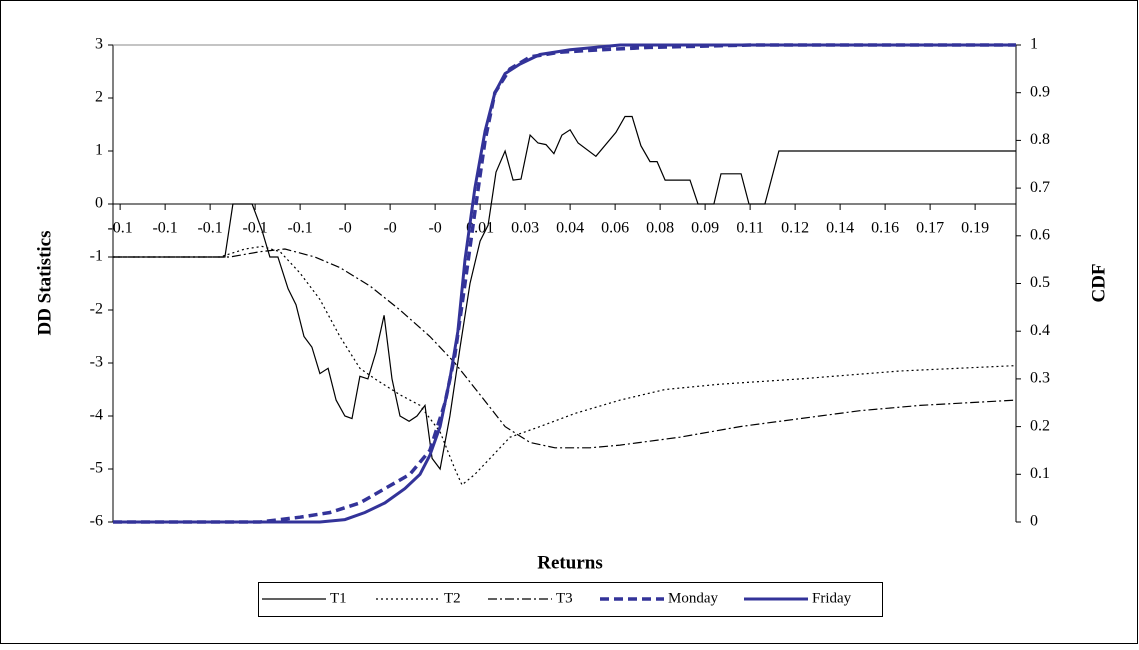  Describe the element at coordinates (930, 228) in the screenshot. I see `x-tick-label: 0.17` at that location.